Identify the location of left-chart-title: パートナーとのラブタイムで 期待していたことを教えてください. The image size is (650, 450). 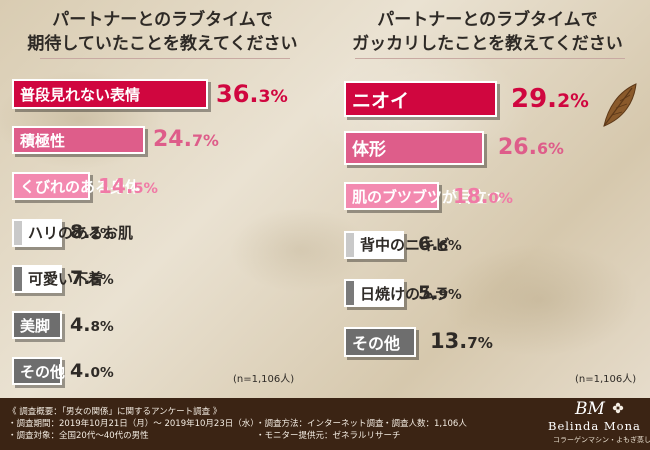
(162, 32).